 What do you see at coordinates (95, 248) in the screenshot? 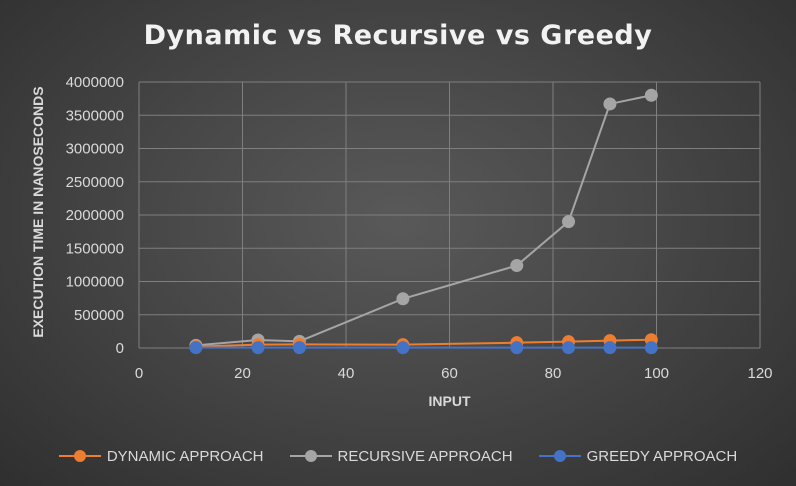
I see `y-tick-label: 1500000` at bounding box center [95, 248].